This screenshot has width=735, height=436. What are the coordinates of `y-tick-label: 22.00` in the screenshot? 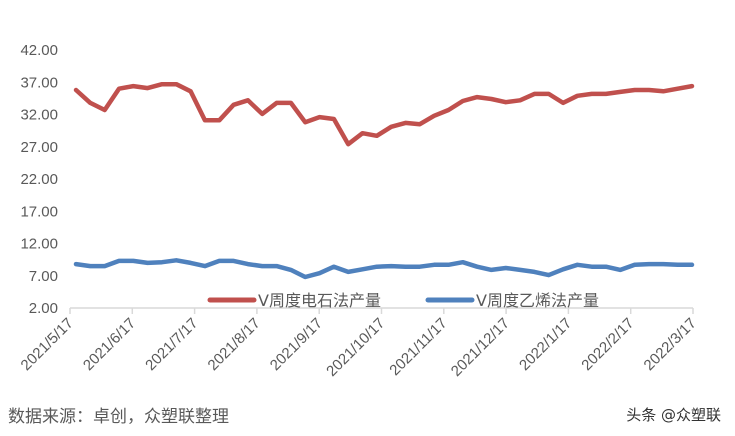 It's located at (39, 179).